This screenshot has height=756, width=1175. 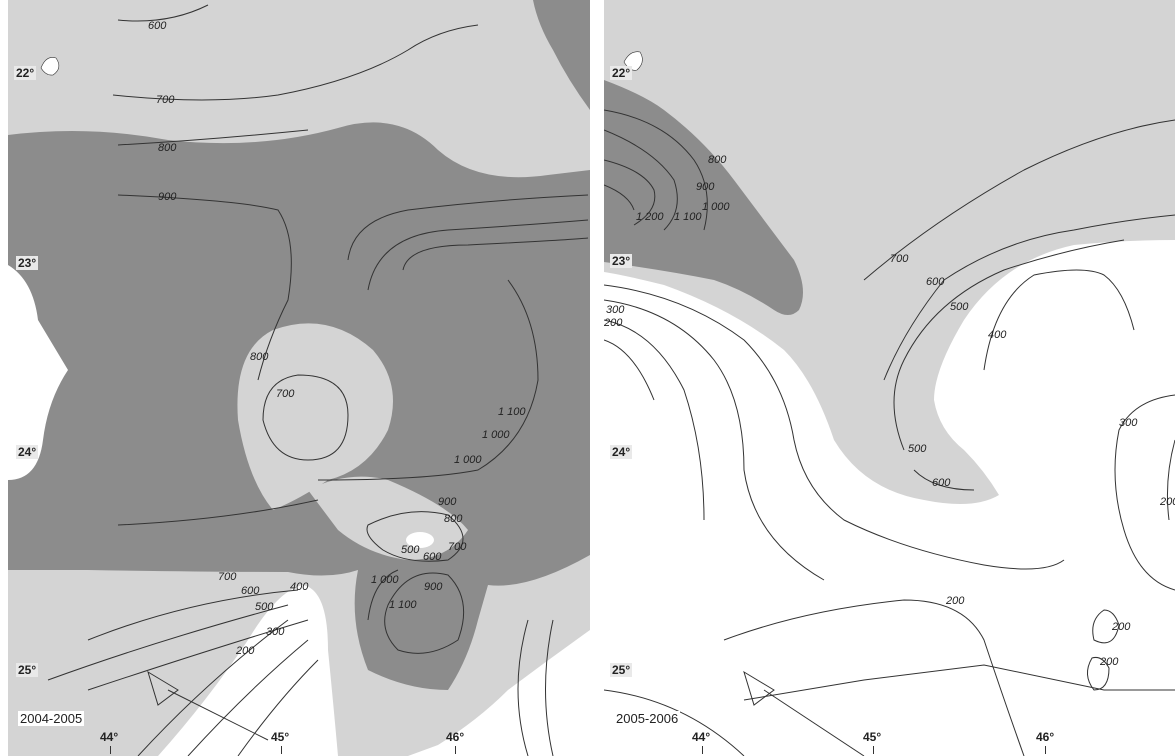 I want to click on white-zone-south, so click(x=248, y=670).